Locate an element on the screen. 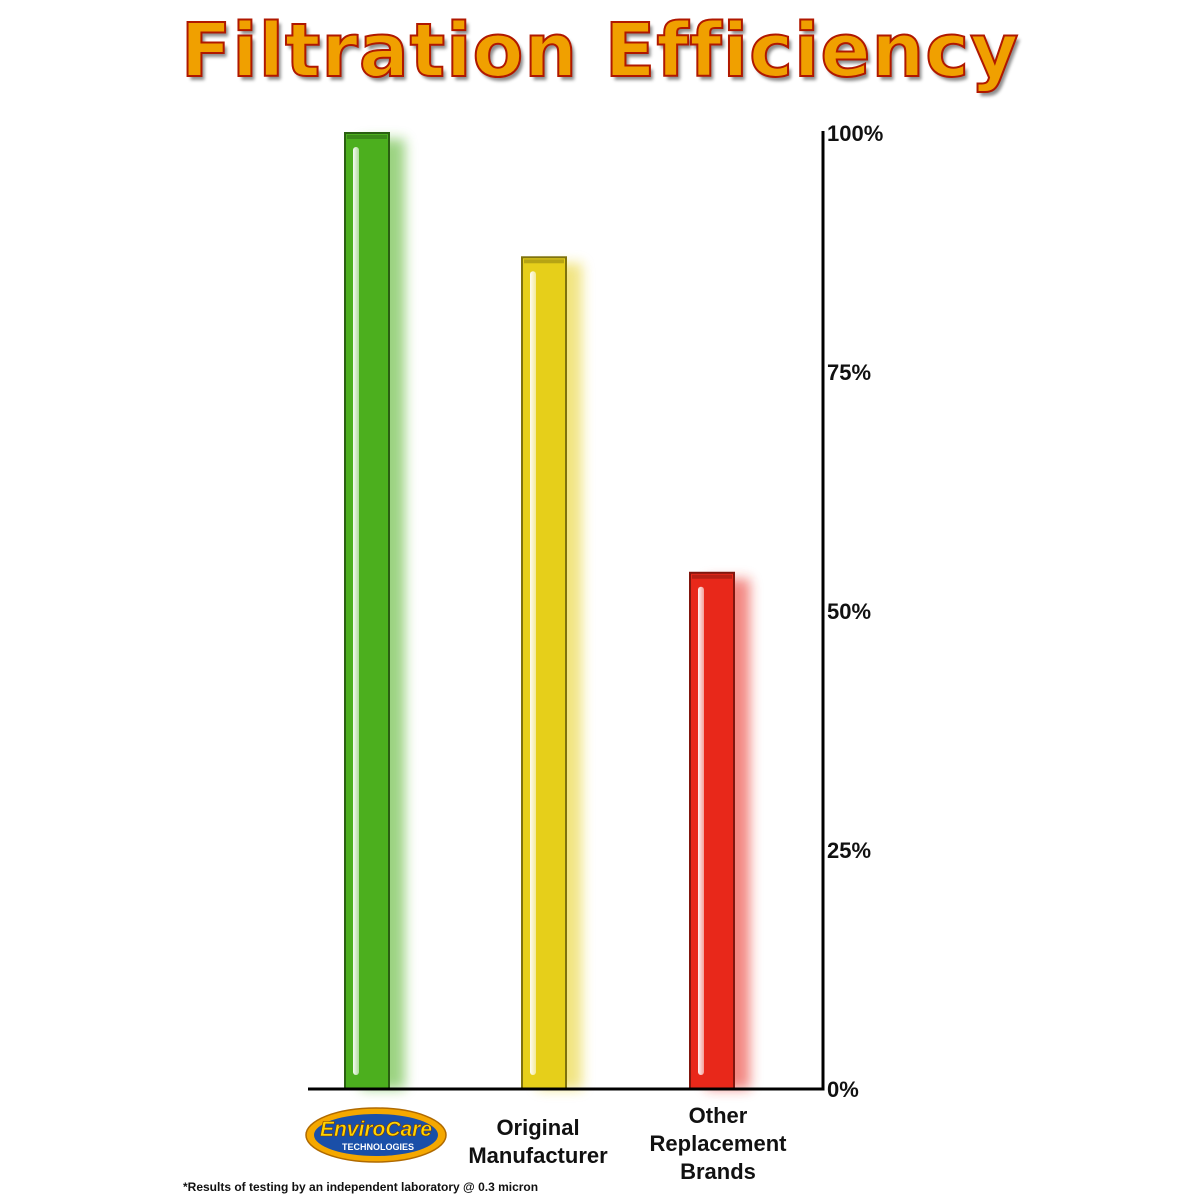  category-label-original-manufacturer: Original Manufacturer is located at coordinates (538, 1142).